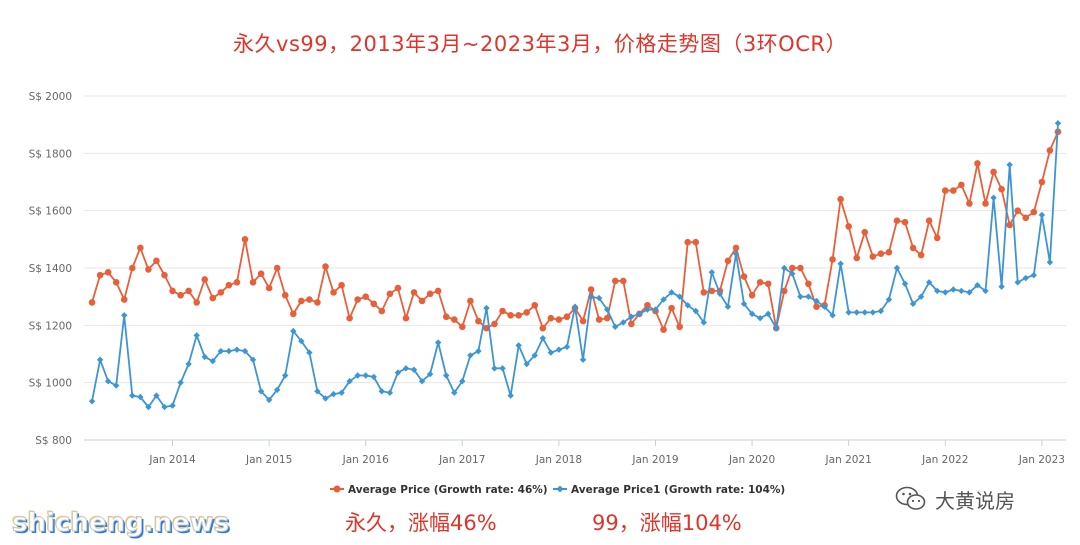  Describe the element at coordinates (448, 490) in the screenshot. I see `legend-label: Average Price (Growth rate: 46%)` at that location.